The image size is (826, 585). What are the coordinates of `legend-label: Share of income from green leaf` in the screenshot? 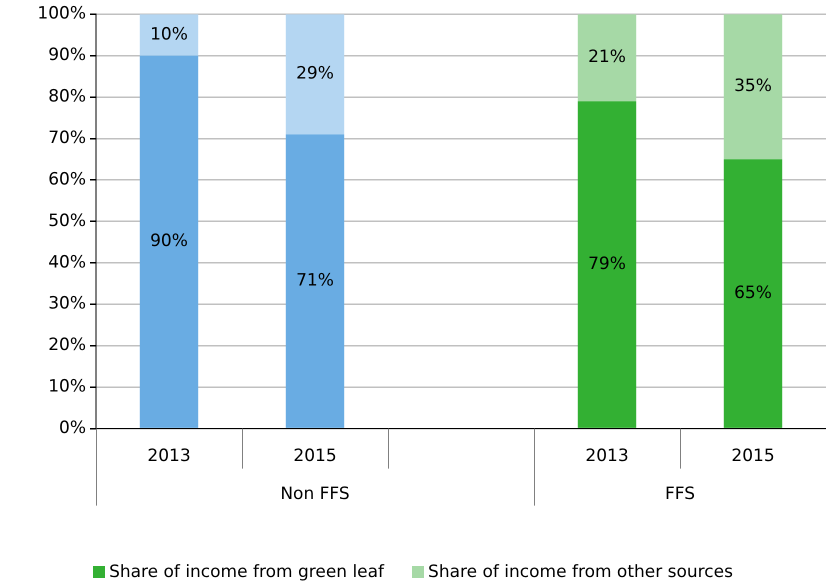 It's located at (246, 572).